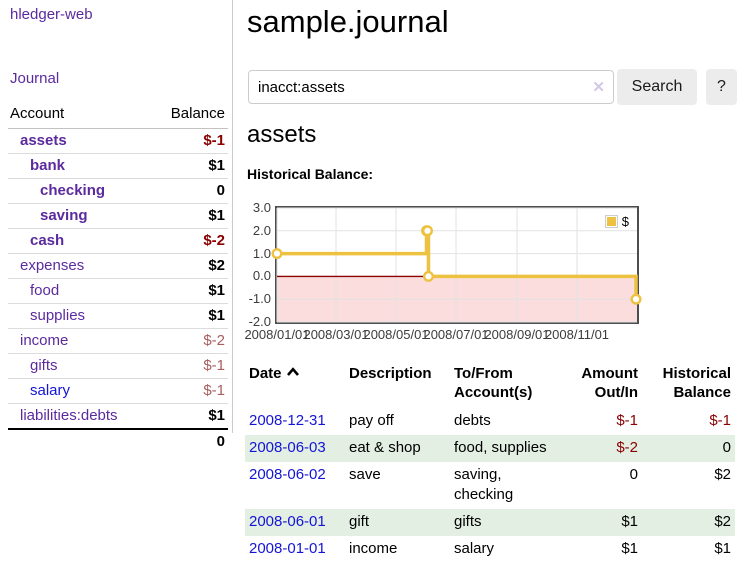 The height and width of the screenshot is (582, 742). Describe the element at coordinates (348, 21) in the screenshot. I see `page-title: sample.journal` at that location.